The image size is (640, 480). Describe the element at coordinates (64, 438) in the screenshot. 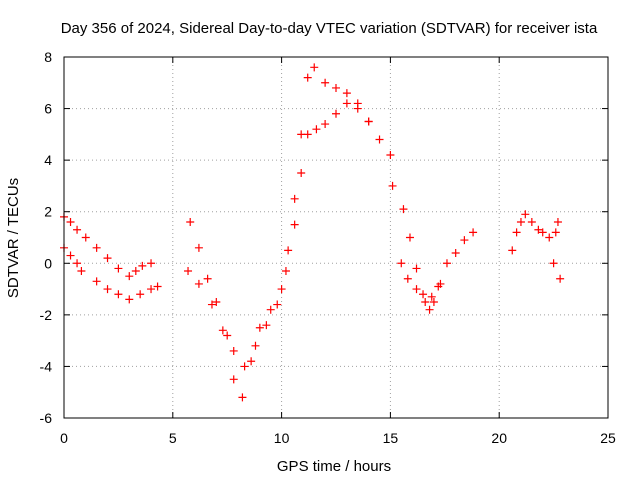

I see `x-tick-label: 0` at that location.